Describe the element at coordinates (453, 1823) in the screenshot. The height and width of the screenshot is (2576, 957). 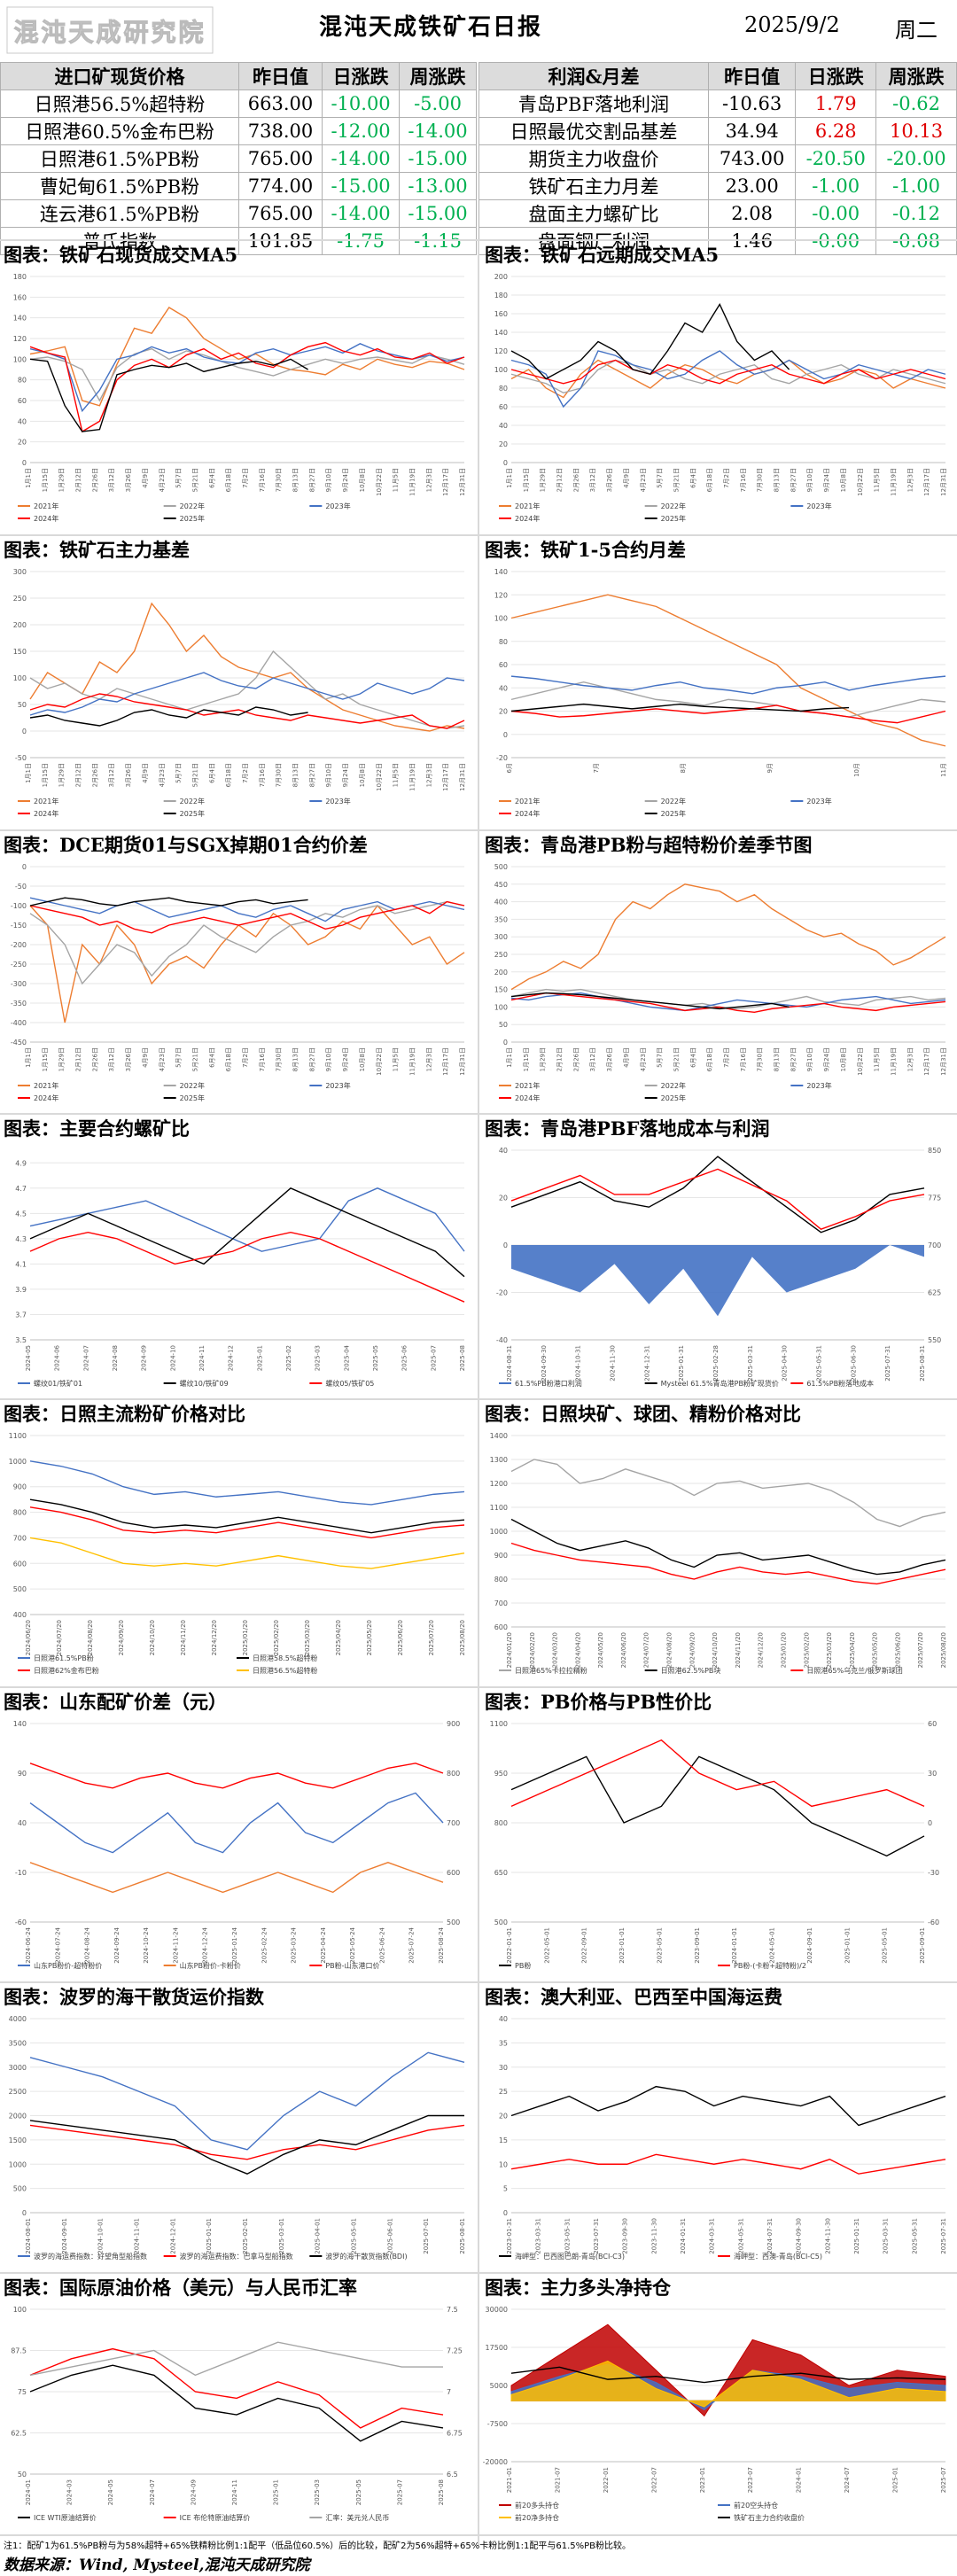
I see `y2-tick-label: 700` at that location.